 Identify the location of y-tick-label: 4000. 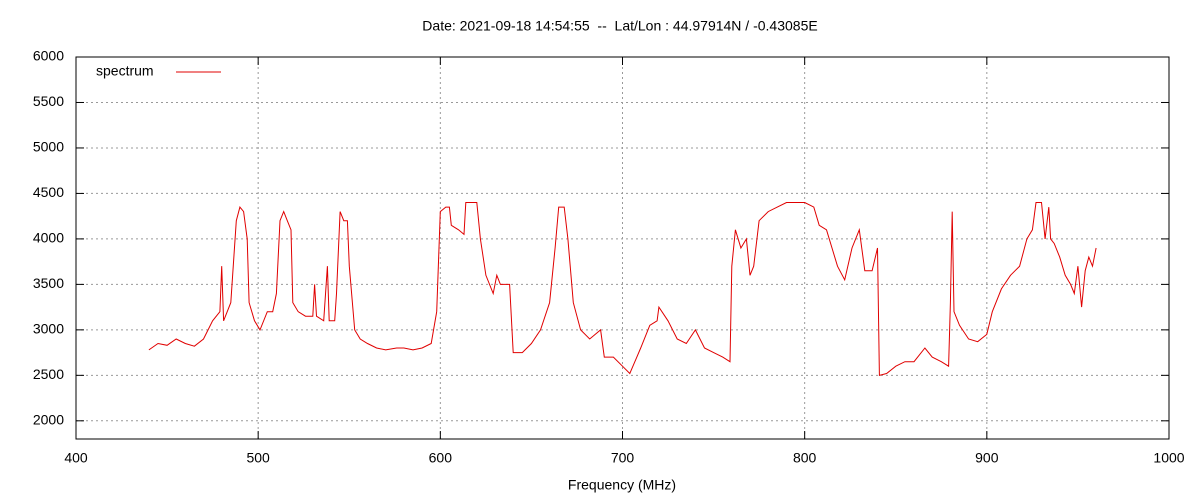
(48, 238).